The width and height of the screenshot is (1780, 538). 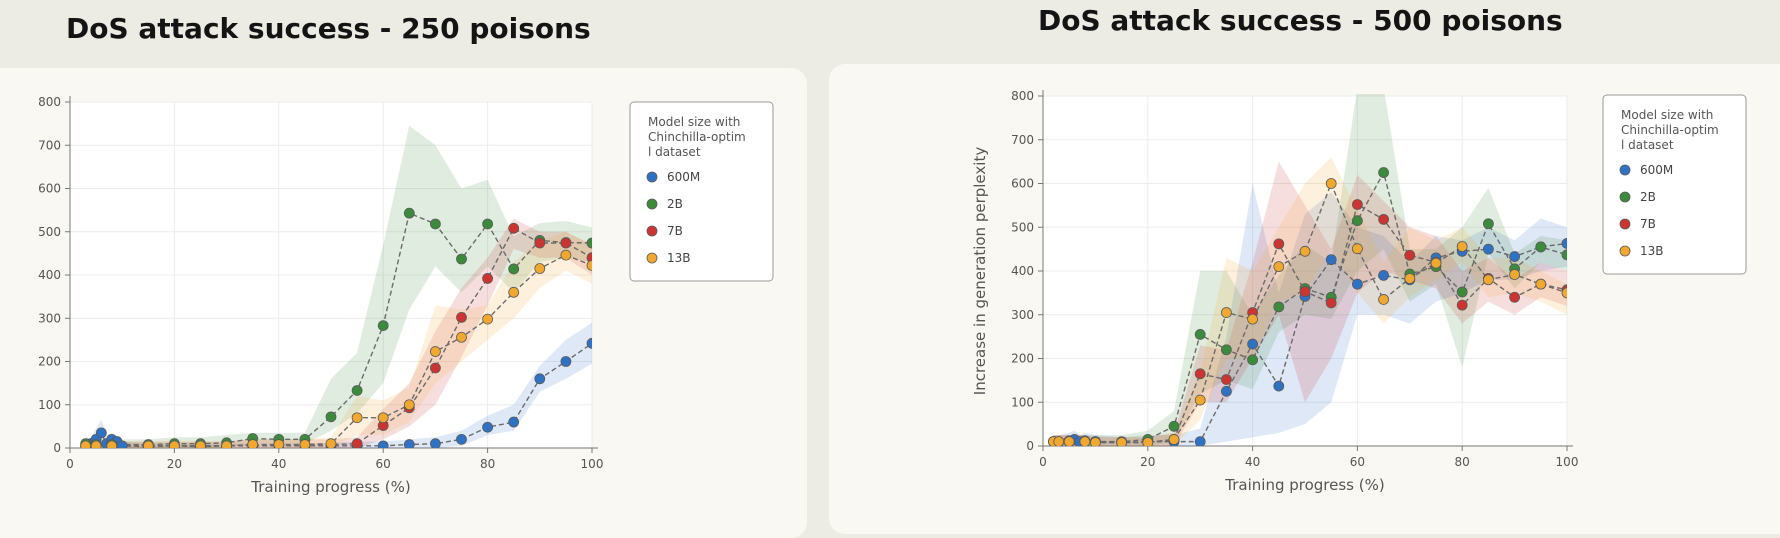 What do you see at coordinates (1647, 145) in the screenshot?
I see `legend-title-line: l dataset` at bounding box center [1647, 145].